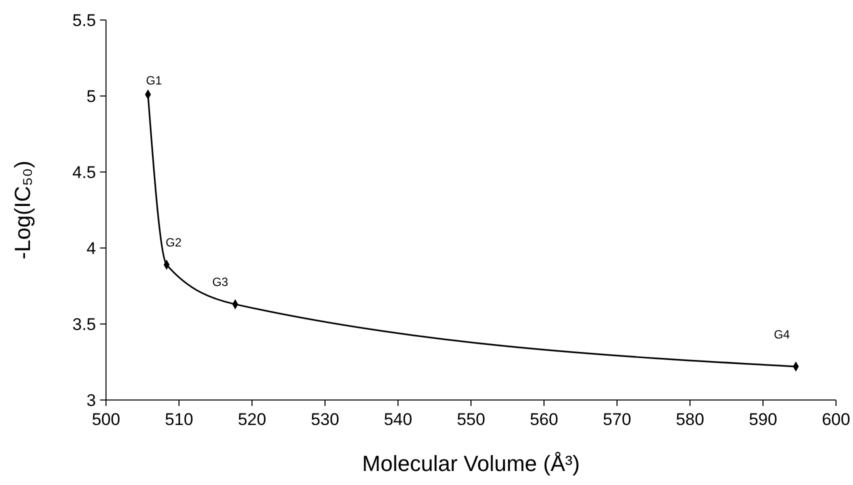 The height and width of the screenshot is (485, 853). I want to click on x-tick-label: 570, so click(617, 419).